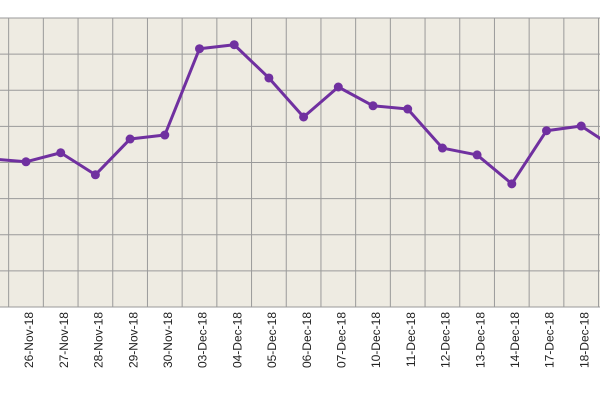 This screenshot has height=400, width=600. Describe the element at coordinates (550, 340) in the screenshot. I see `x-tick-label: 17-Dec-18` at that location.